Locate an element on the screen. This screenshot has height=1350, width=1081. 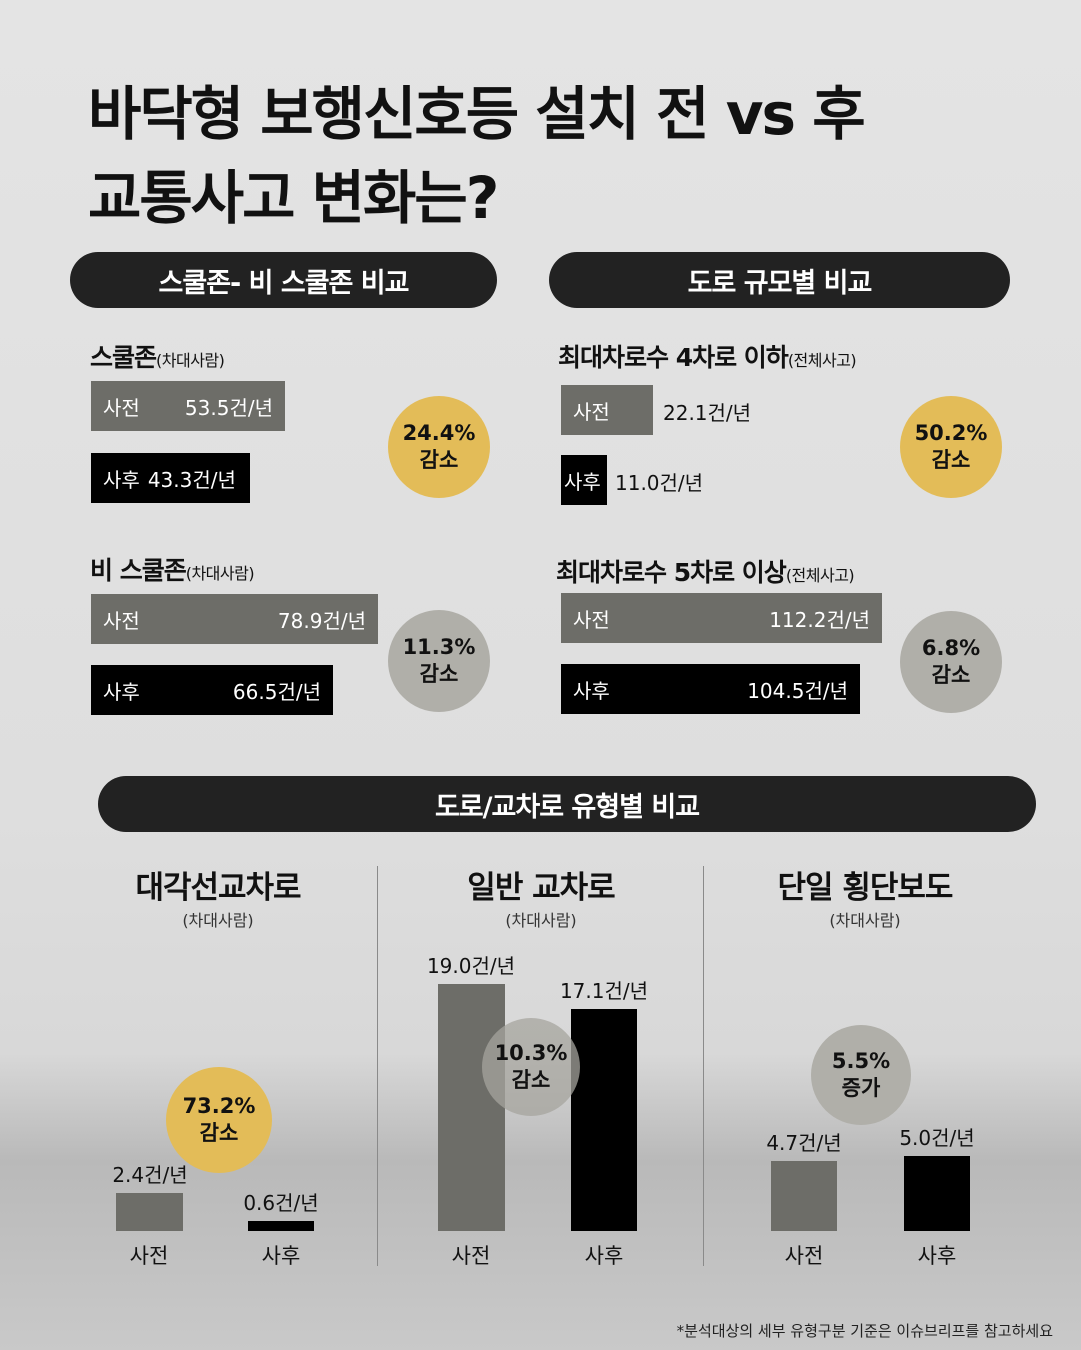
panel-note-diagonal: (차대사람) is located at coordinates (218, 920).